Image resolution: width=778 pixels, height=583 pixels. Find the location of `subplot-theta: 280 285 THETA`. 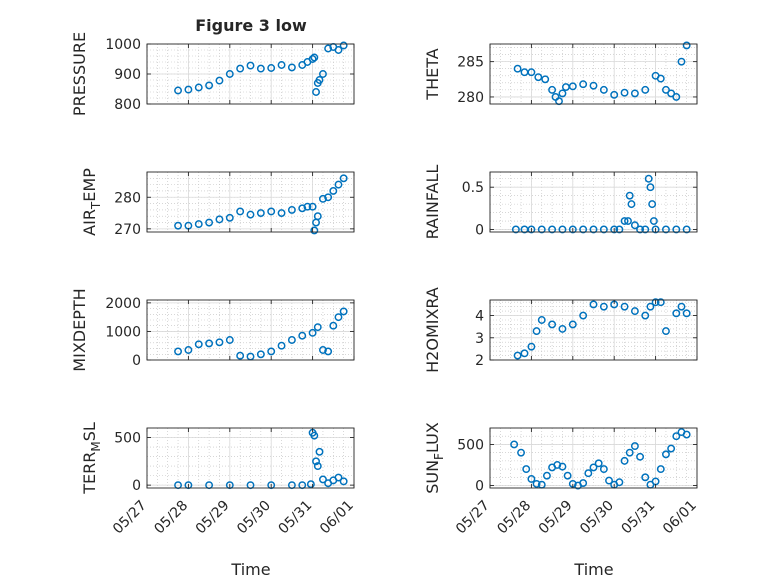

subplot-theta: 280 285 THETA is located at coordinates (560, 73).